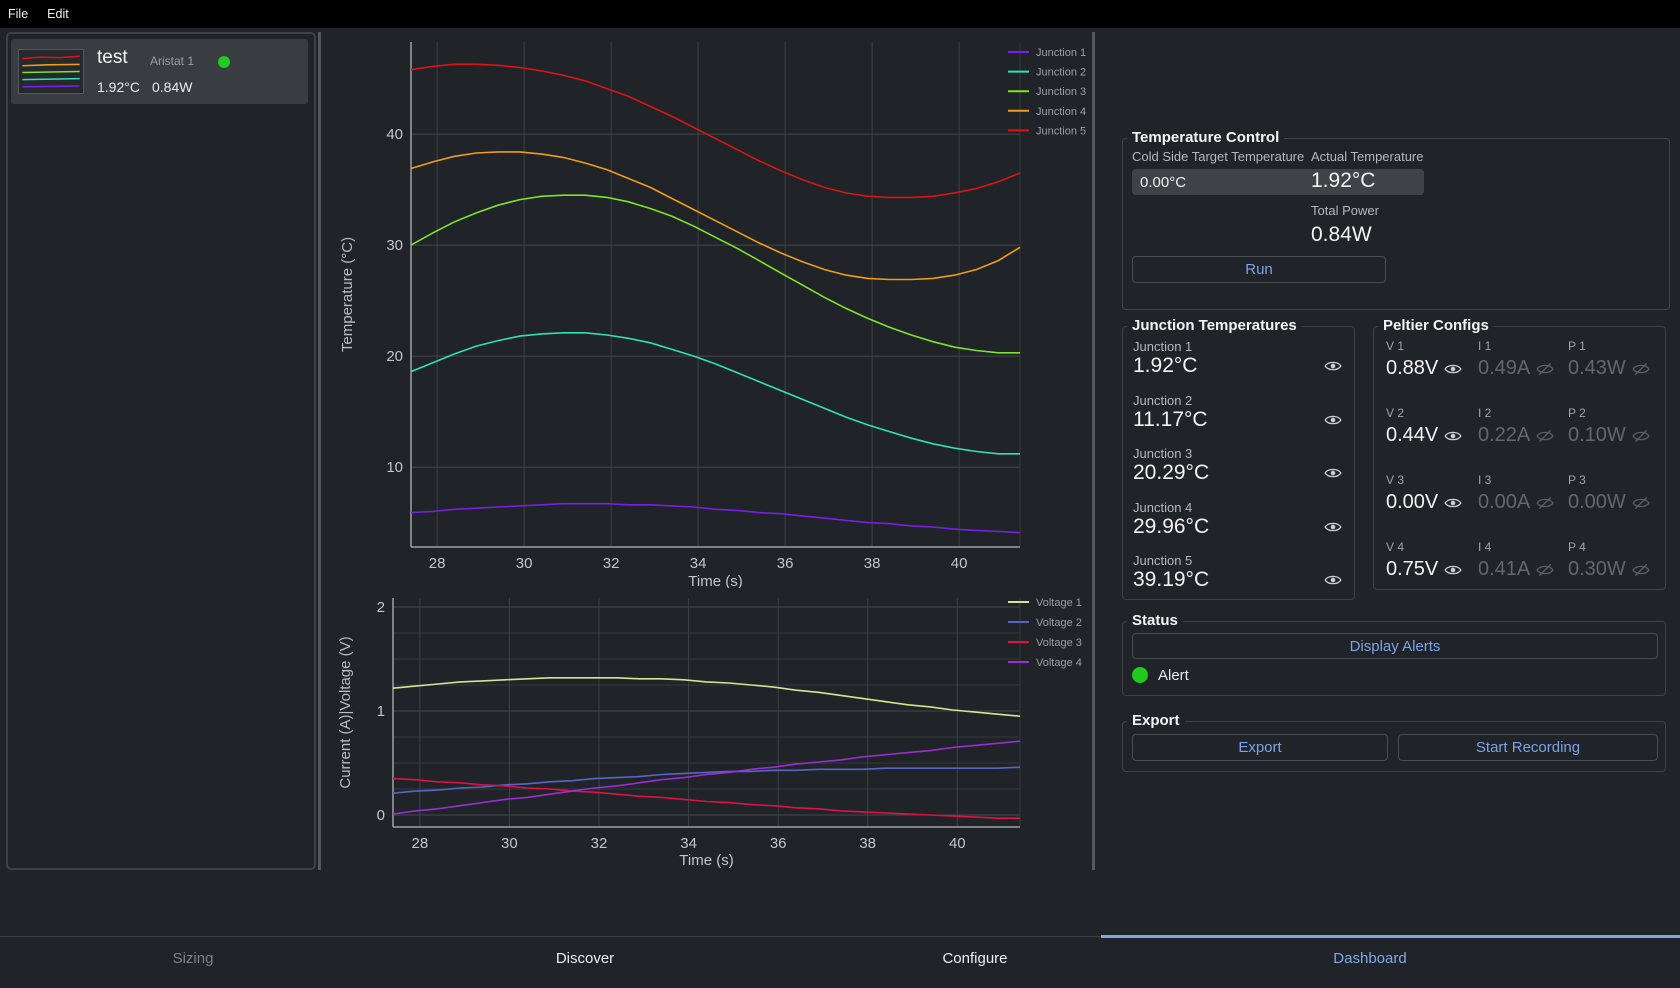 Image resolution: width=1680 pixels, height=988 pixels. What do you see at coordinates (1218, 156) in the screenshot?
I see `target-temperature-label: Cold Side Target Temperature` at bounding box center [1218, 156].